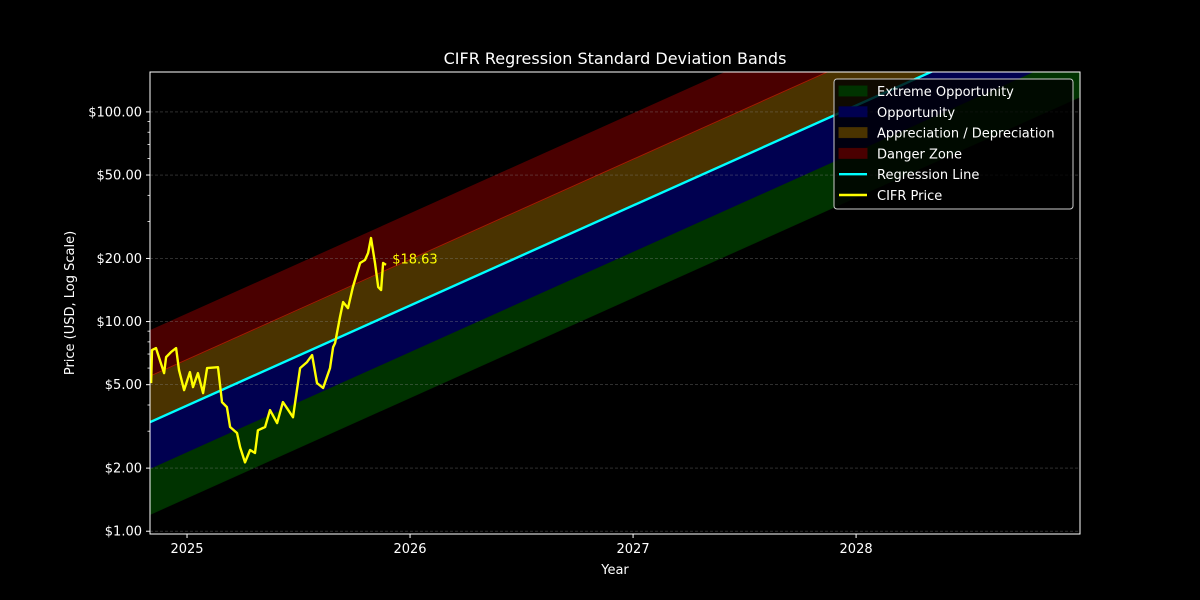 The image size is (1200, 600). I want to click on y-axis: $1.00 $2.00 $5.00 $10.00 $20.00 $50.00 $100.00, so click(119, 322).